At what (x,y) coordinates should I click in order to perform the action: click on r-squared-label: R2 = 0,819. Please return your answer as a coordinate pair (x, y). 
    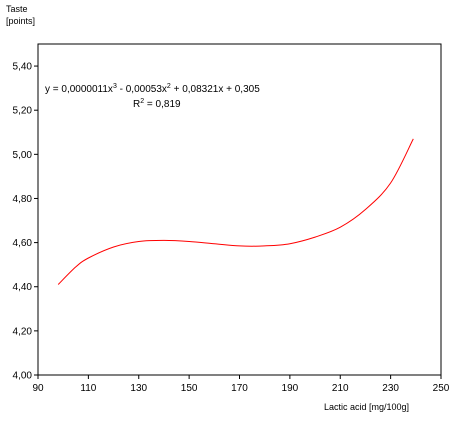
    Looking at the image, I should click on (157, 104).